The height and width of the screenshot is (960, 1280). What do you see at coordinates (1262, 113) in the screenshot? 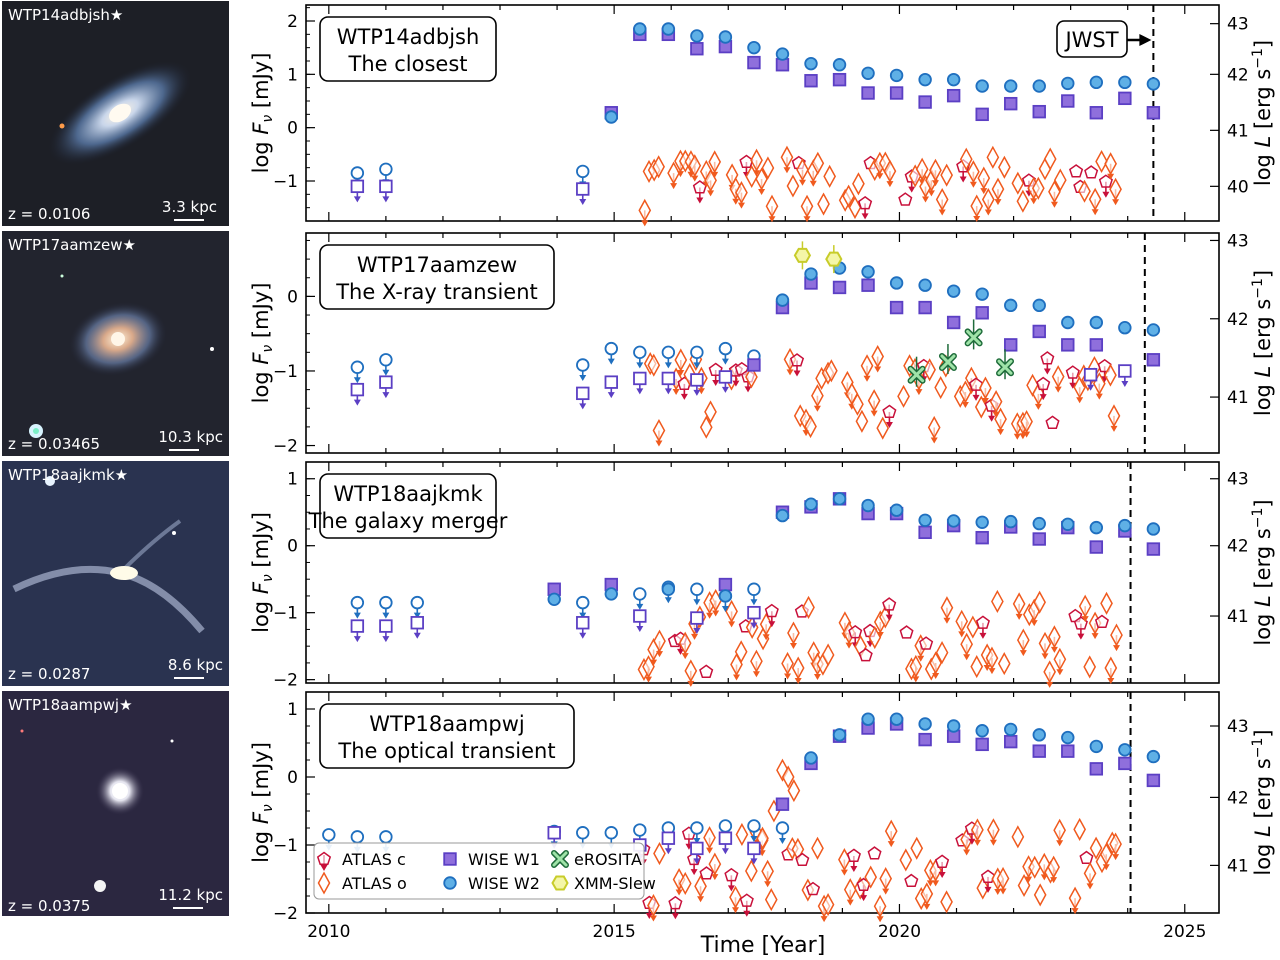
I see `y-axis-label-right: log L [erg s−1]` at bounding box center [1262, 113].